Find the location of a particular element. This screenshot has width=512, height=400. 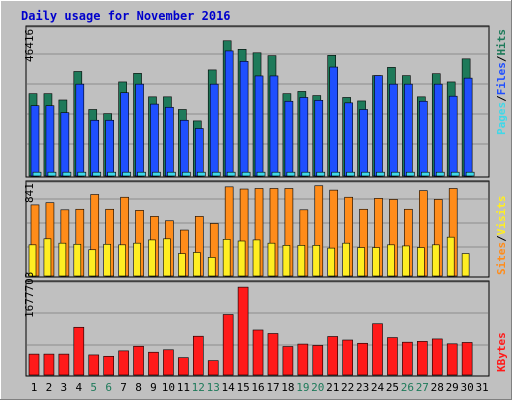

middle-legend: Sites/Visits is located at coordinates (501, 236).